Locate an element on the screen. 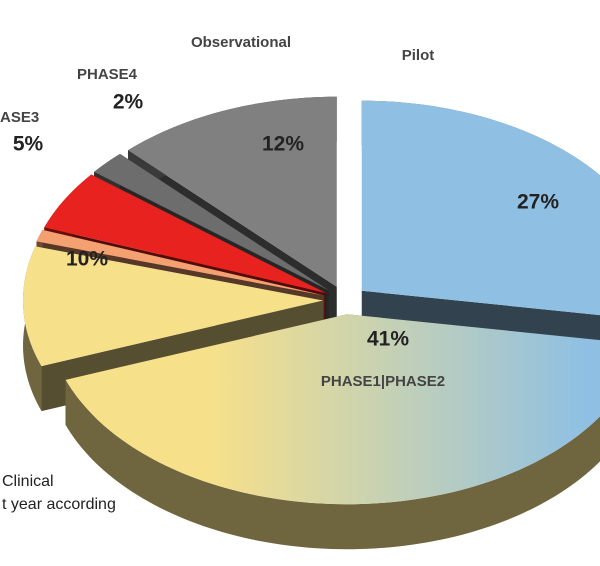  data-label: 41% is located at coordinates (388, 339).